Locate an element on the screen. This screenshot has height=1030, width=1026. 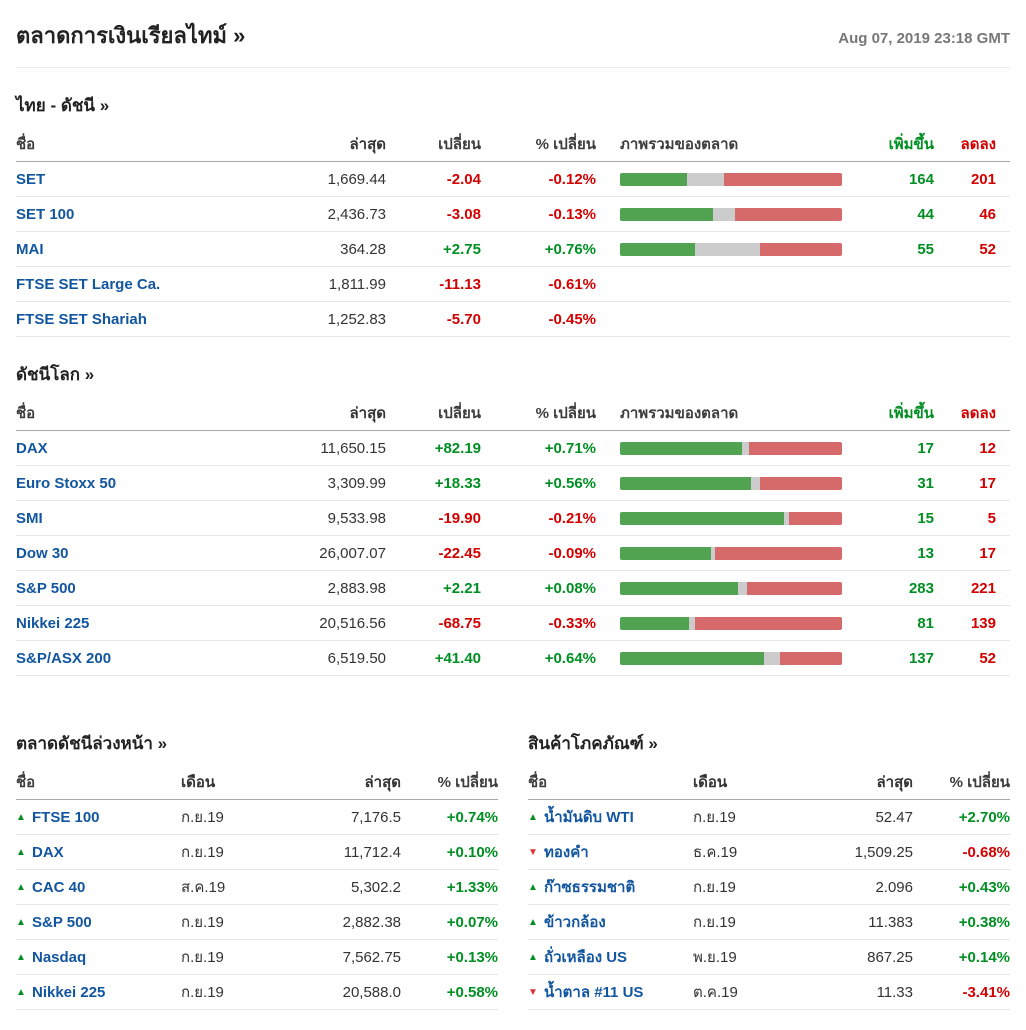
table-row: SET 1,669.44 -2.04 -0.12% 164 201 is located at coordinates (513, 179).